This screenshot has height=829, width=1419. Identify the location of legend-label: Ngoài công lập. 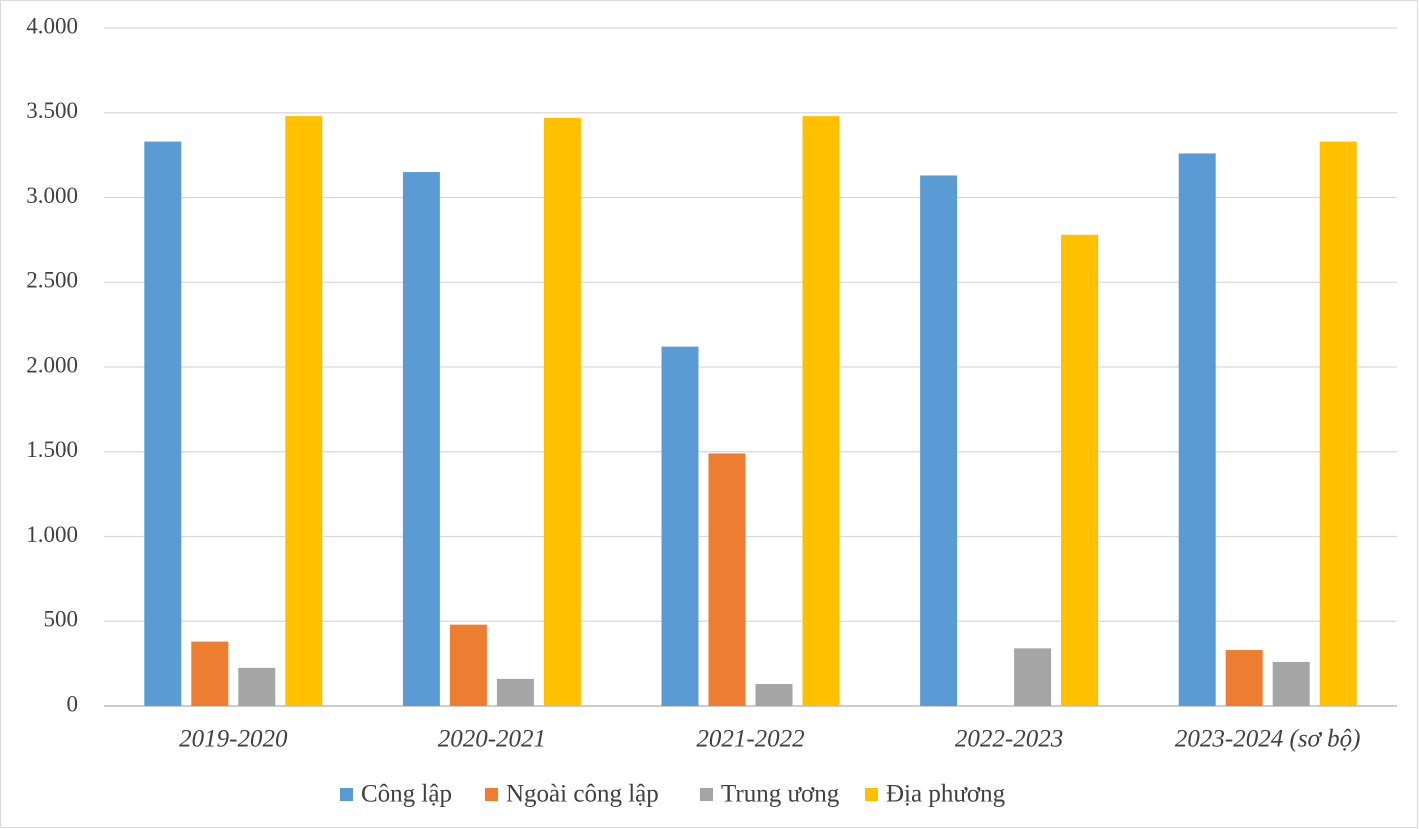
(582, 794).